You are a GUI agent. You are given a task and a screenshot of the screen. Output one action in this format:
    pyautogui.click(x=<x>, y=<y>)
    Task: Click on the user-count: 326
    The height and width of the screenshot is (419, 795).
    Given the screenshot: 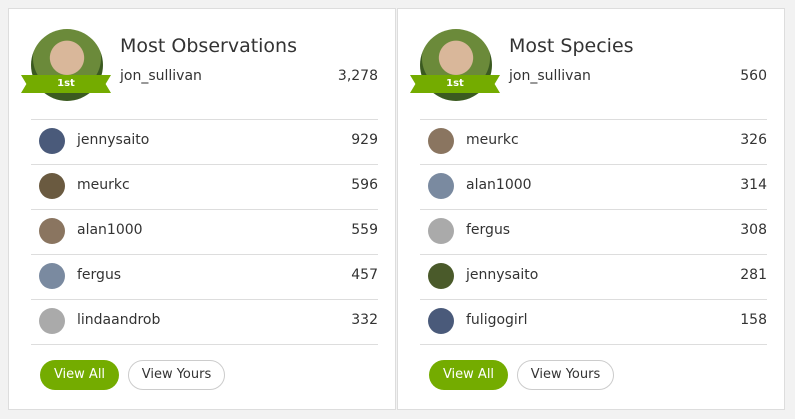 What is the action you would take?
    pyautogui.click(x=753, y=140)
    